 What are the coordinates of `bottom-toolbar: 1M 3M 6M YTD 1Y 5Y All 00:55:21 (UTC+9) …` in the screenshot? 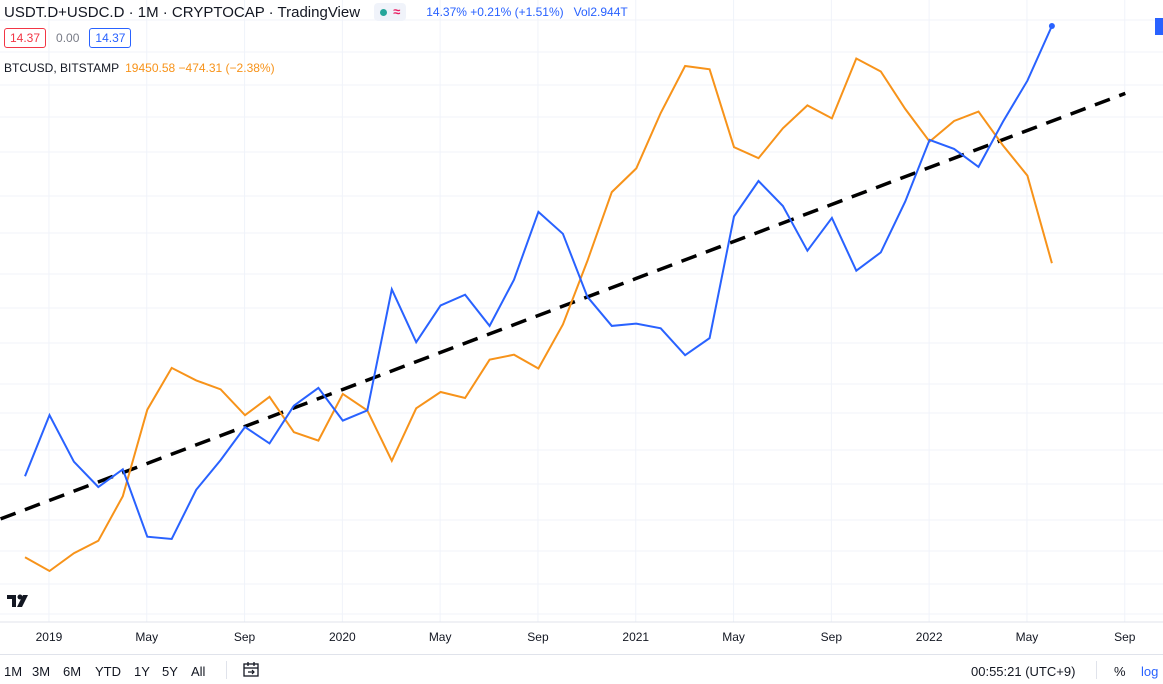 It's located at (581, 669).